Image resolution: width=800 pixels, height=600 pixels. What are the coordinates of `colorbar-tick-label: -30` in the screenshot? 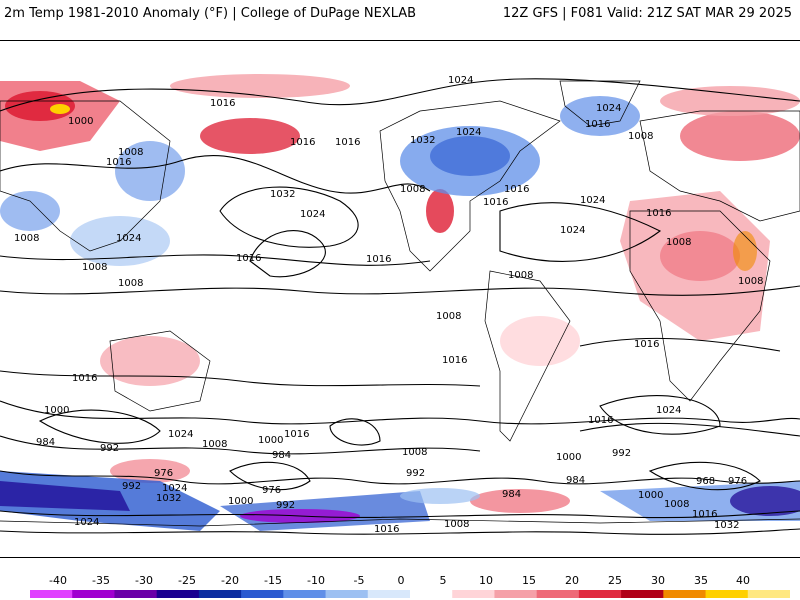 It's located at (144, 580).